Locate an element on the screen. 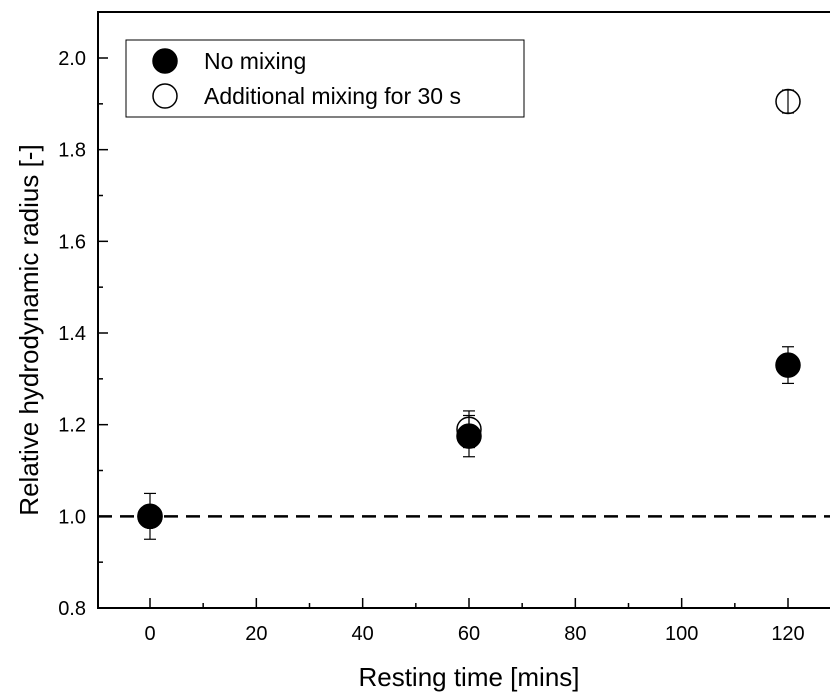 This screenshot has width=830, height=695. legend-marker-no-mixing is located at coordinates (165, 61).